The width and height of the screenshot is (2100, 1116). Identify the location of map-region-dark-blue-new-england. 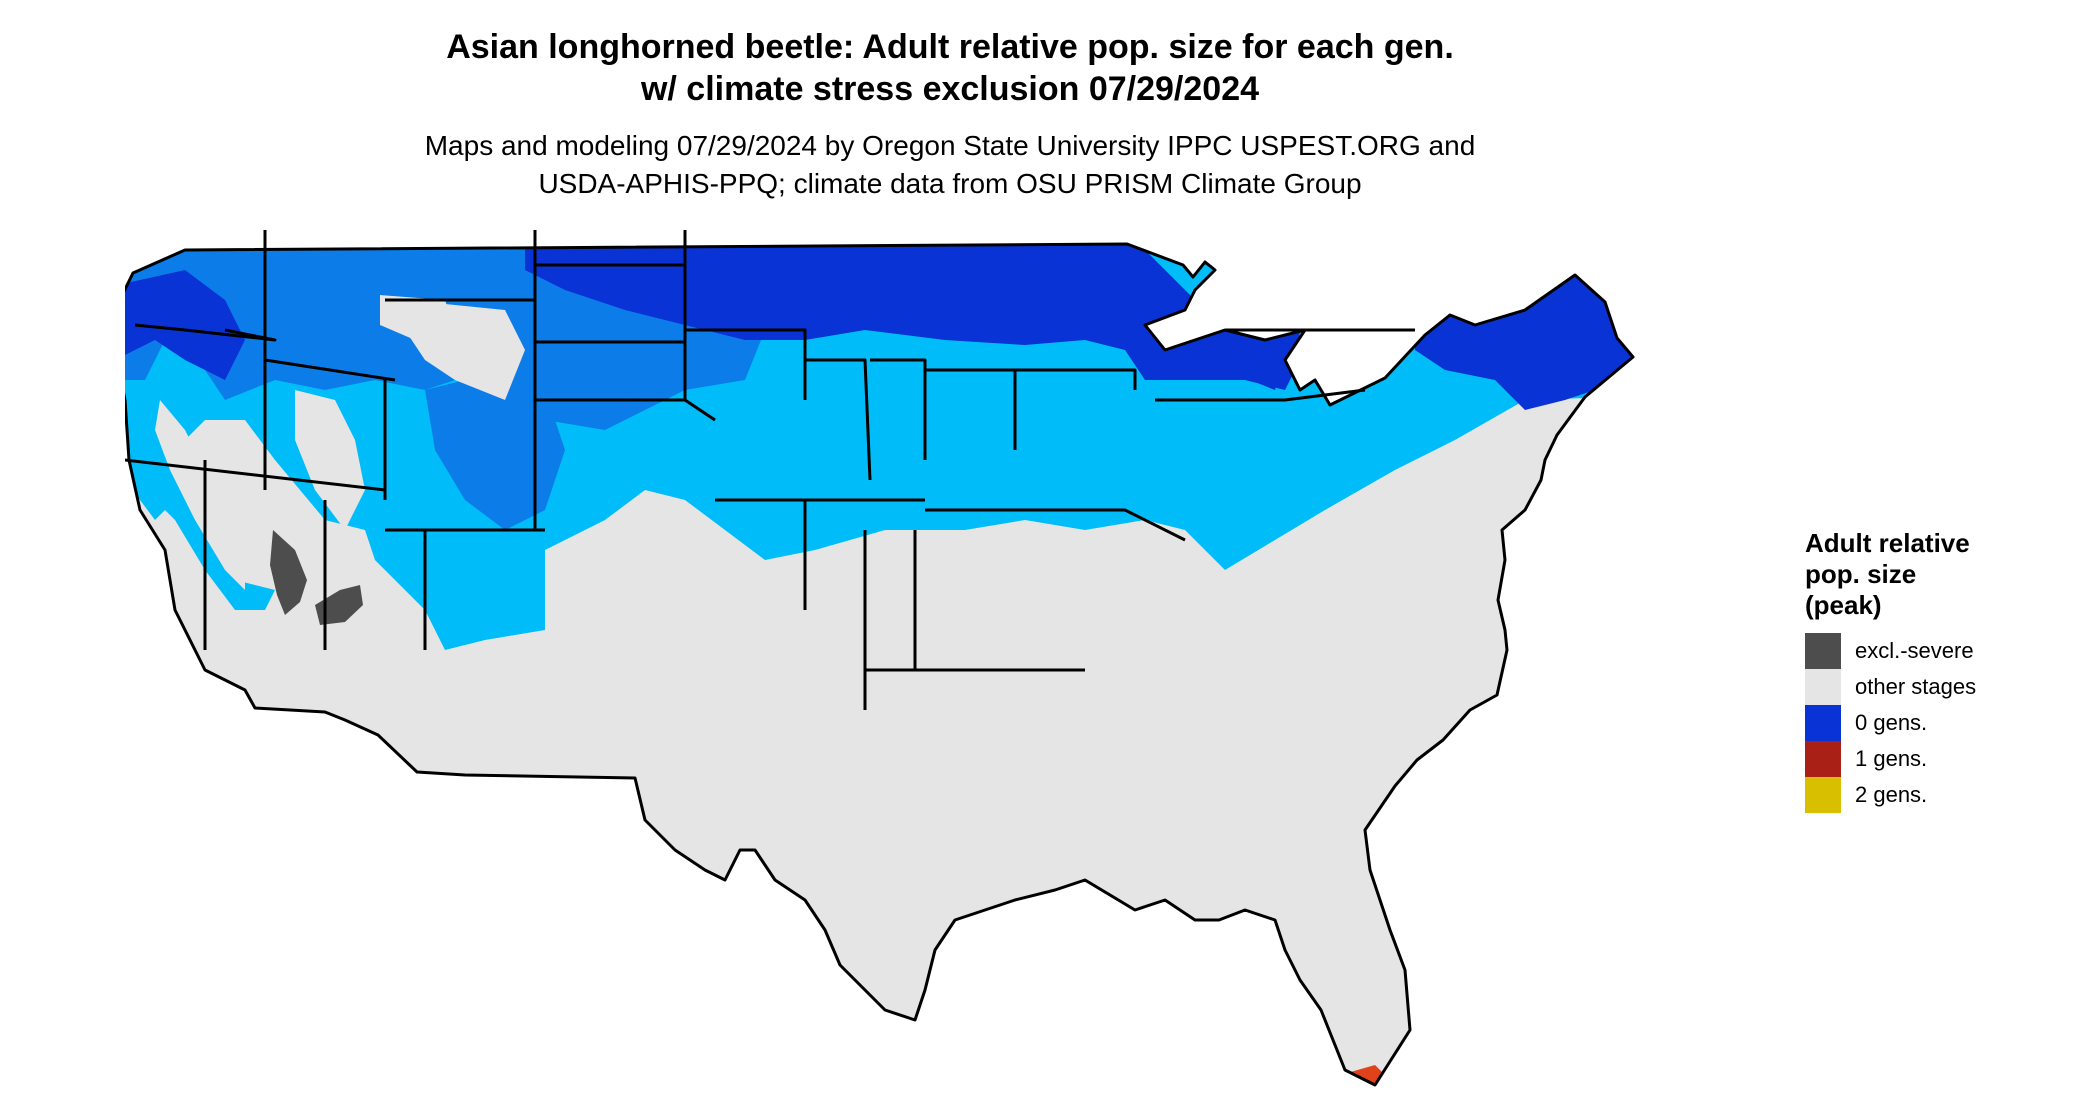
(1524, 330).